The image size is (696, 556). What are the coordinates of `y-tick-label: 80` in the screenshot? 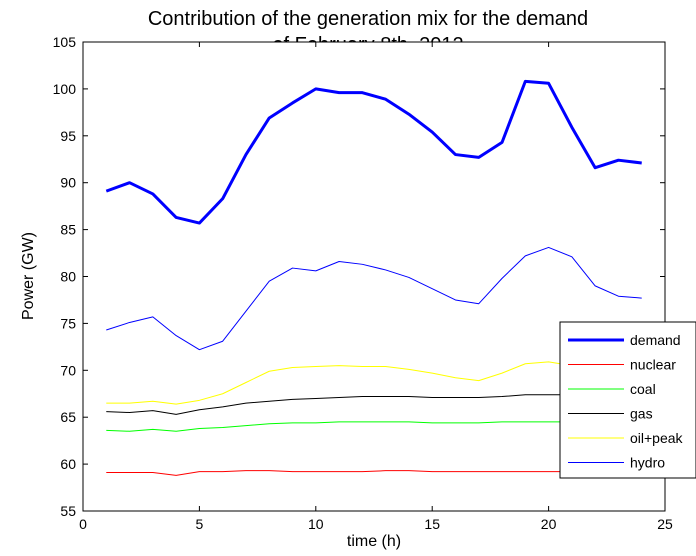 It's located at (68, 277).